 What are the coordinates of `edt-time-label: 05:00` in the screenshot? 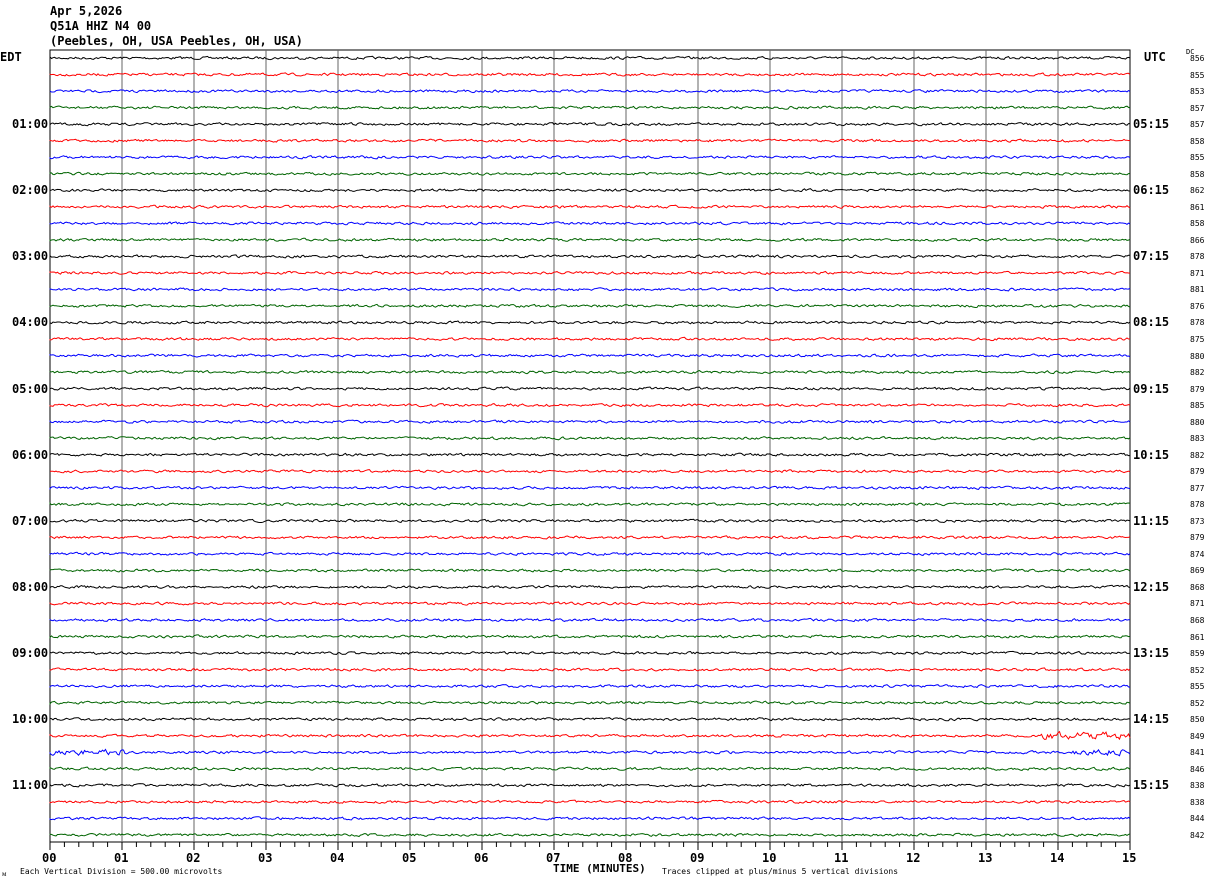 It's located at (30, 388).